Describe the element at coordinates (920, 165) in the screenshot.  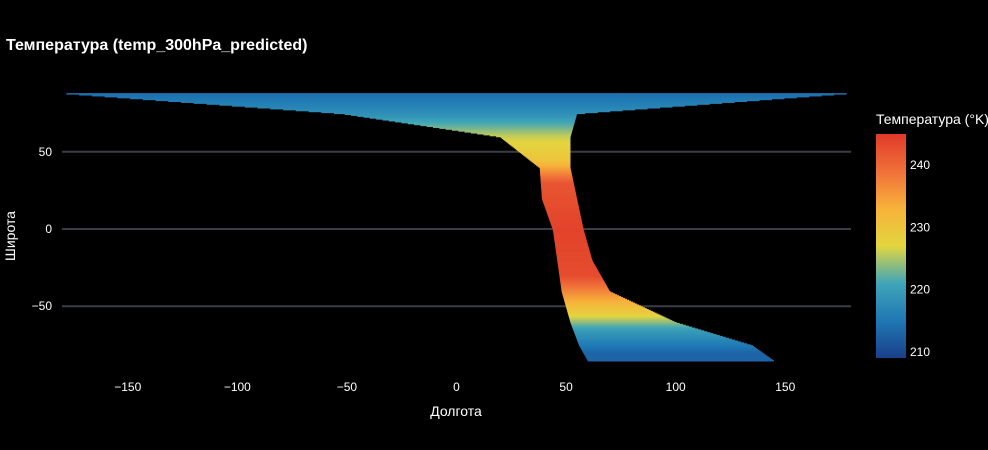
I see `colorbar-tick-label: 240` at that location.